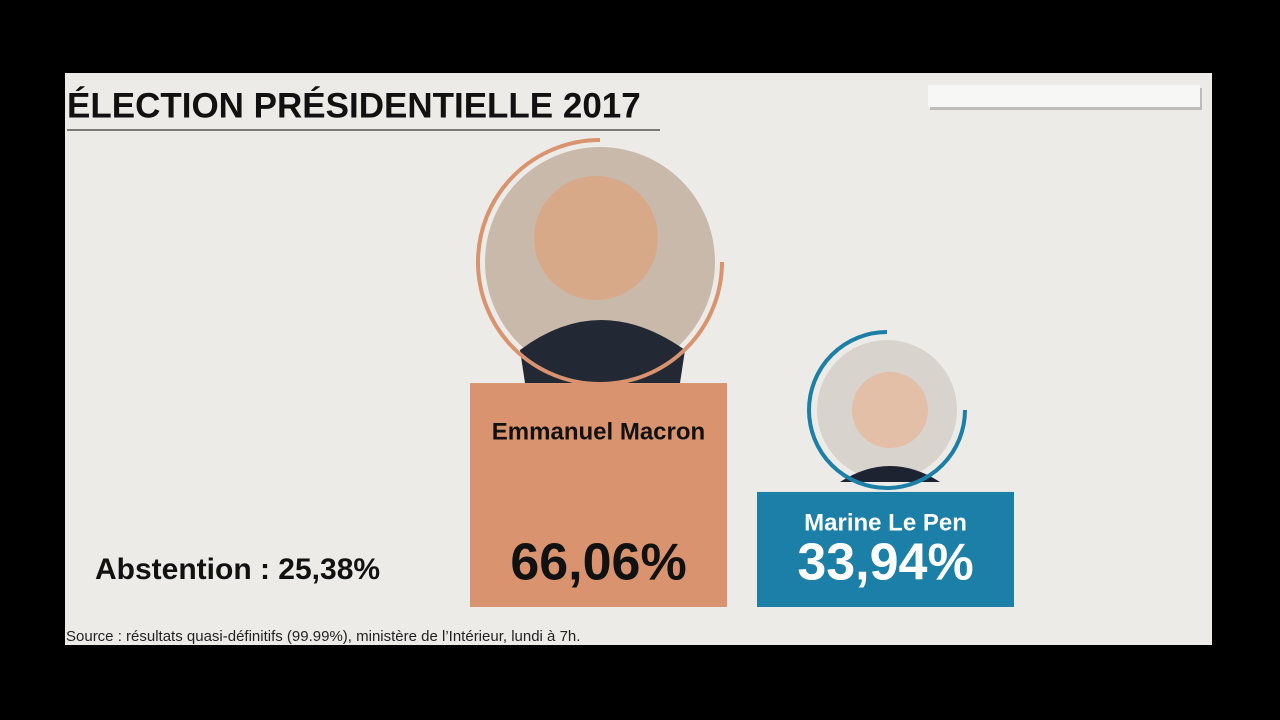 The image size is (1280, 720). Describe the element at coordinates (1064, 96) in the screenshot. I see `banner` at that location.